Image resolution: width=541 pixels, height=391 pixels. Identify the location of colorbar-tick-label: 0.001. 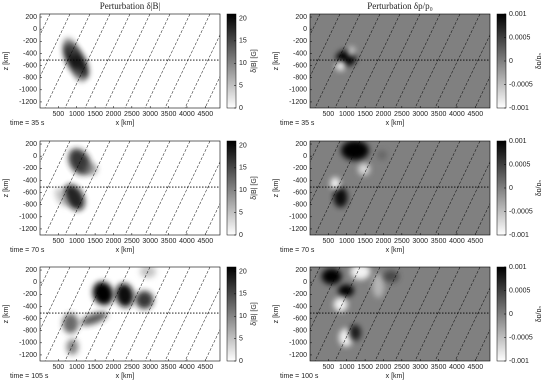
(518, 141).